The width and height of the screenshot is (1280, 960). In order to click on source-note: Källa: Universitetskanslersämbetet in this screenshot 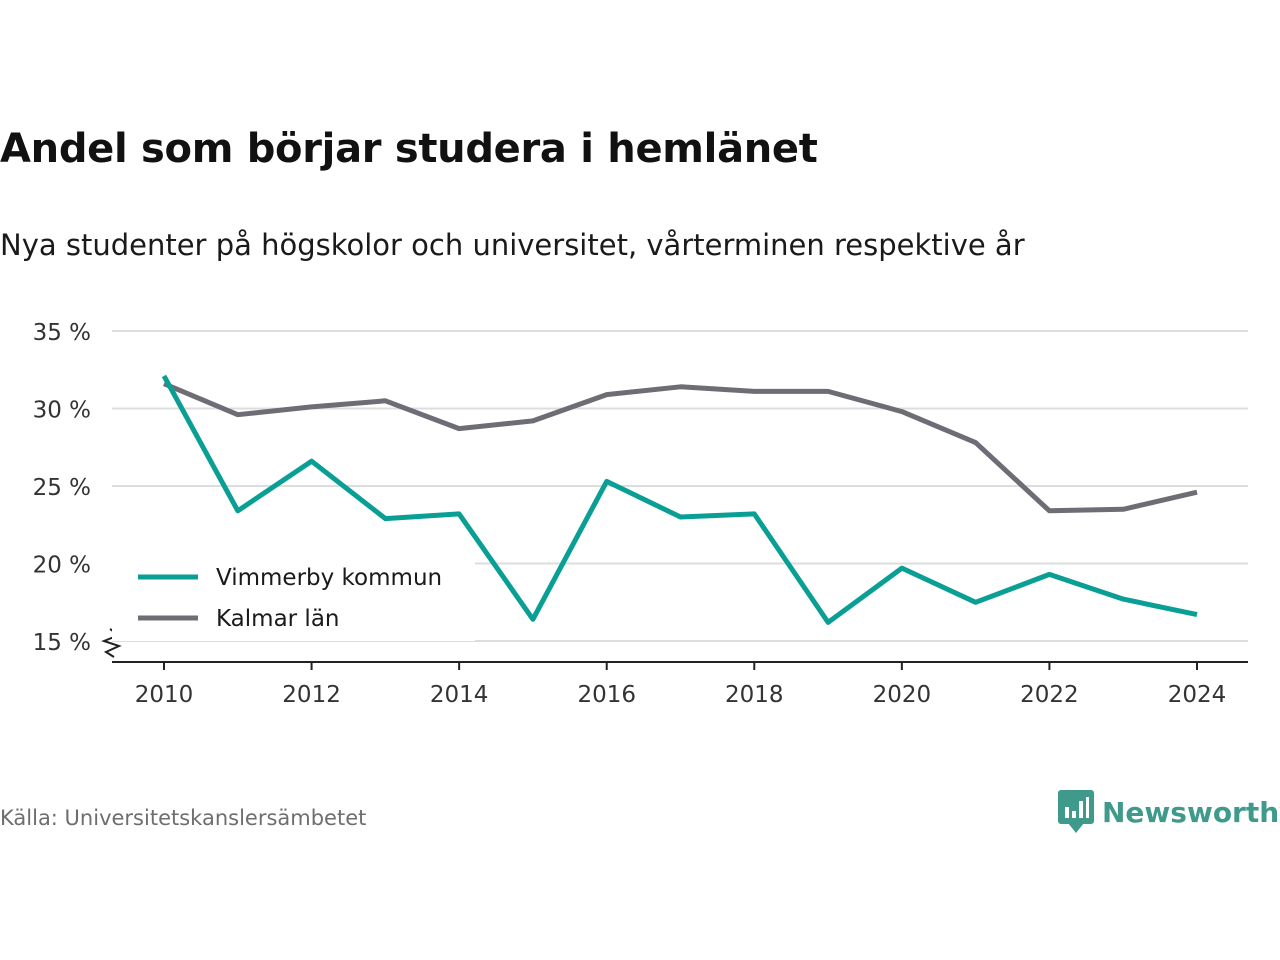, I will do `click(183, 818)`.